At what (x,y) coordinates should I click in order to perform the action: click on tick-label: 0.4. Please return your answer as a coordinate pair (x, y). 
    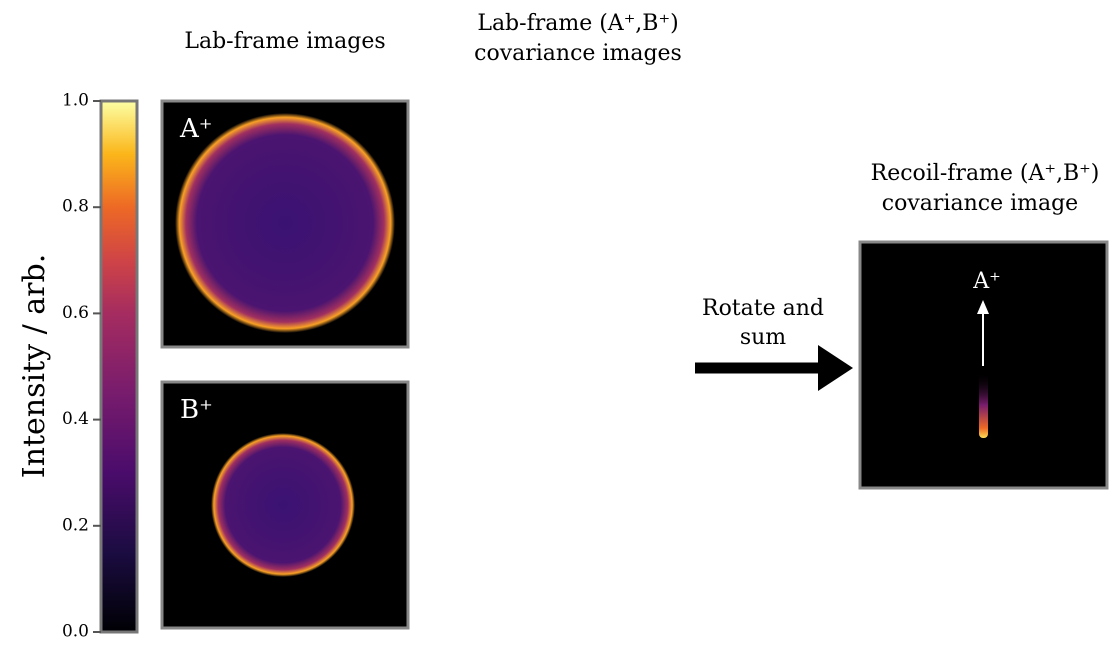
    Looking at the image, I should click on (75, 419).